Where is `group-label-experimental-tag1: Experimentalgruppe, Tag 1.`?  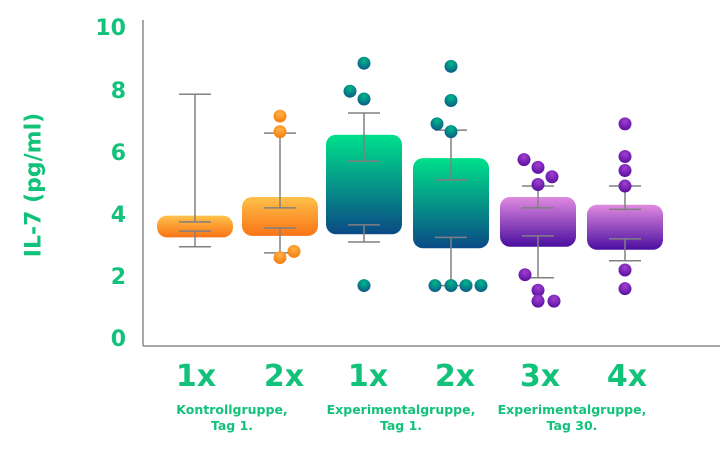
group-label-experimental-tag1: Experimentalgruppe, Tag 1. is located at coordinates (401, 417).